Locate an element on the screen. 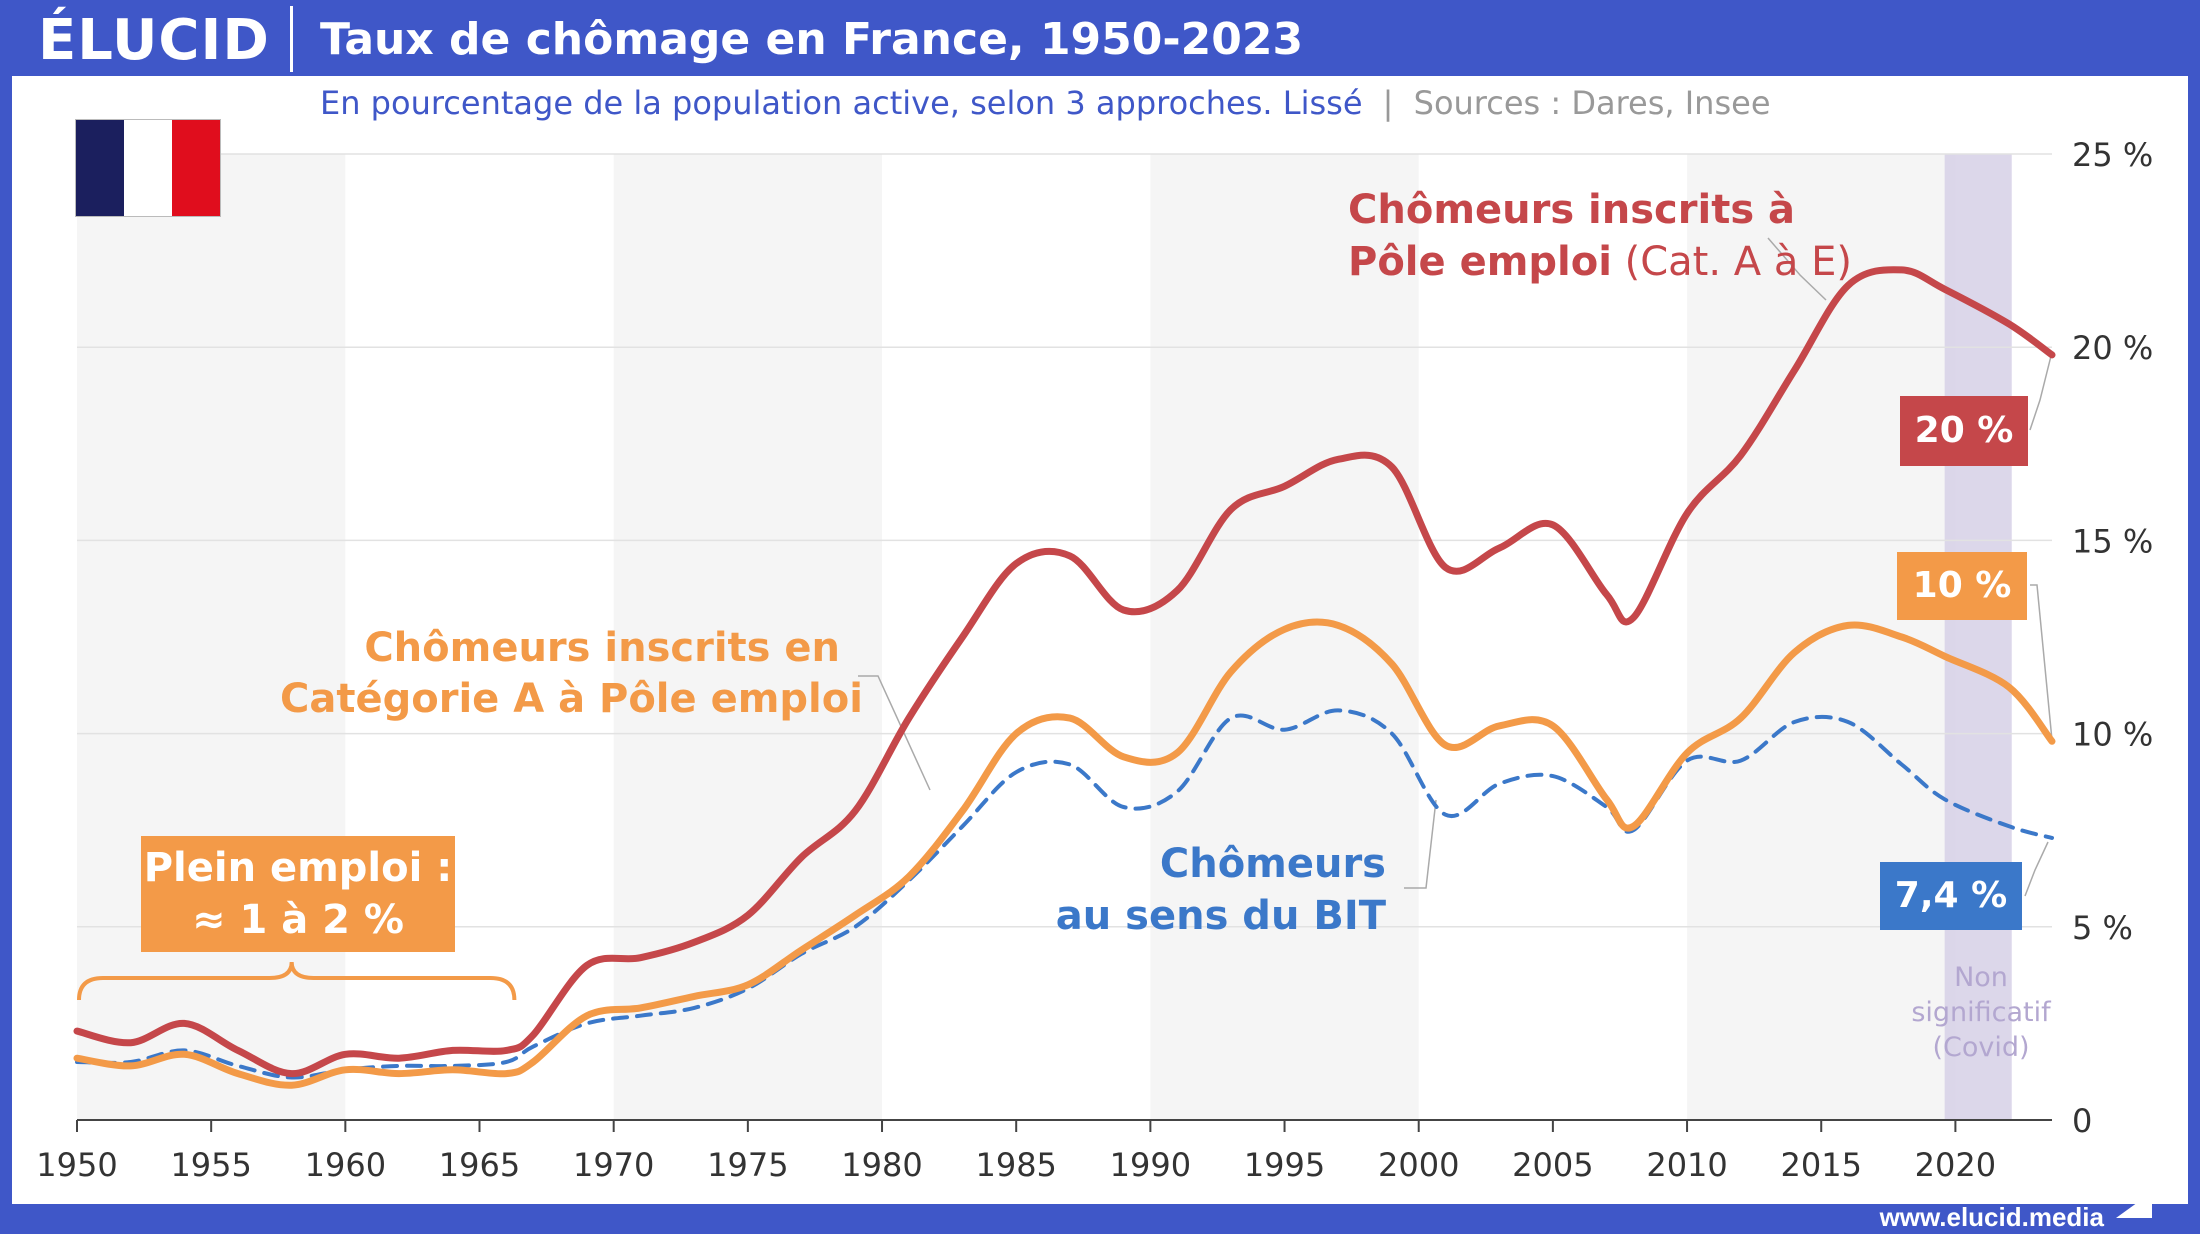 This screenshot has width=2200, height=1234. y-tick-label: 5 % is located at coordinates (2102, 928).